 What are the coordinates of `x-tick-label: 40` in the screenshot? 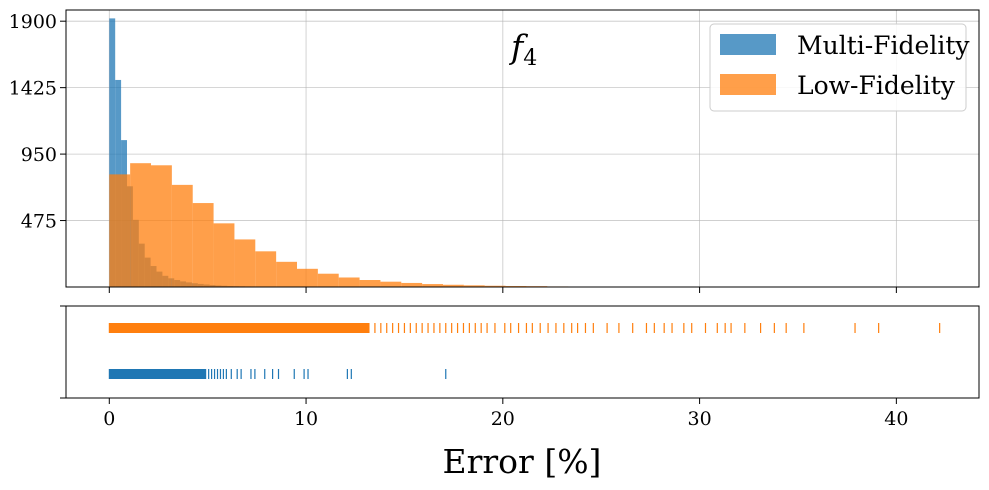 It's located at (896, 419).